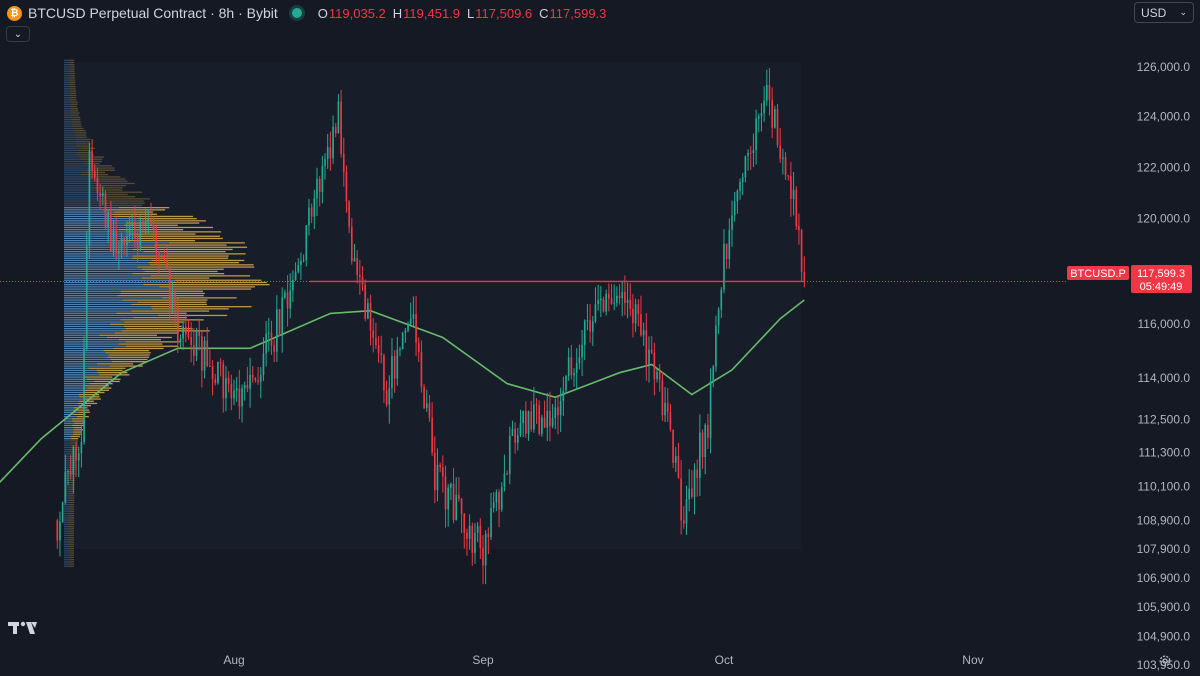 The height and width of the screenshot is (676, 1200). What do you see at coordinates (153, 13) in the screenshot?
I see `symbol-title: BTCUSD Perpetual Contract · 8h · Bybit` at bounding box center [153, 13].